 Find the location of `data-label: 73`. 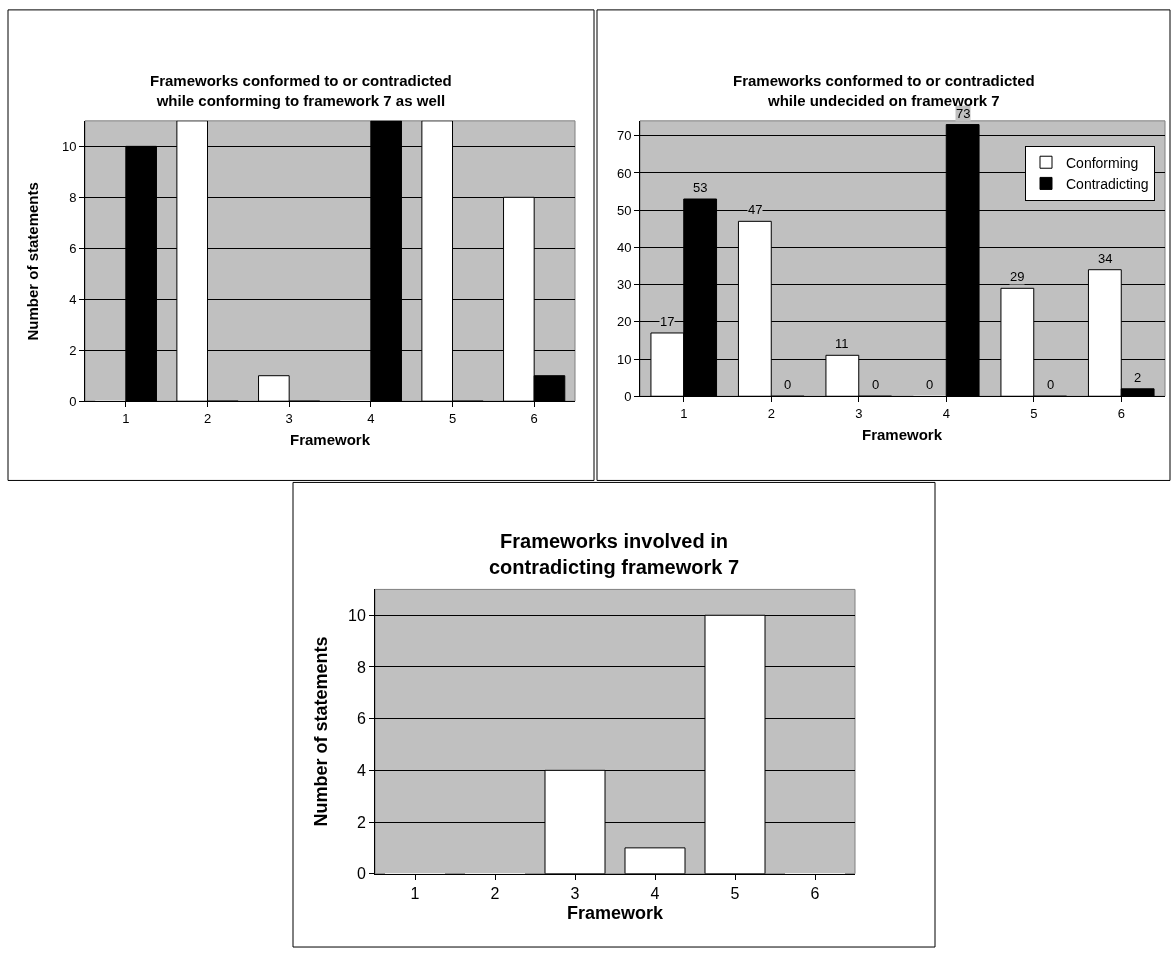

data-label: 73 is located at coordinates (963, 113).